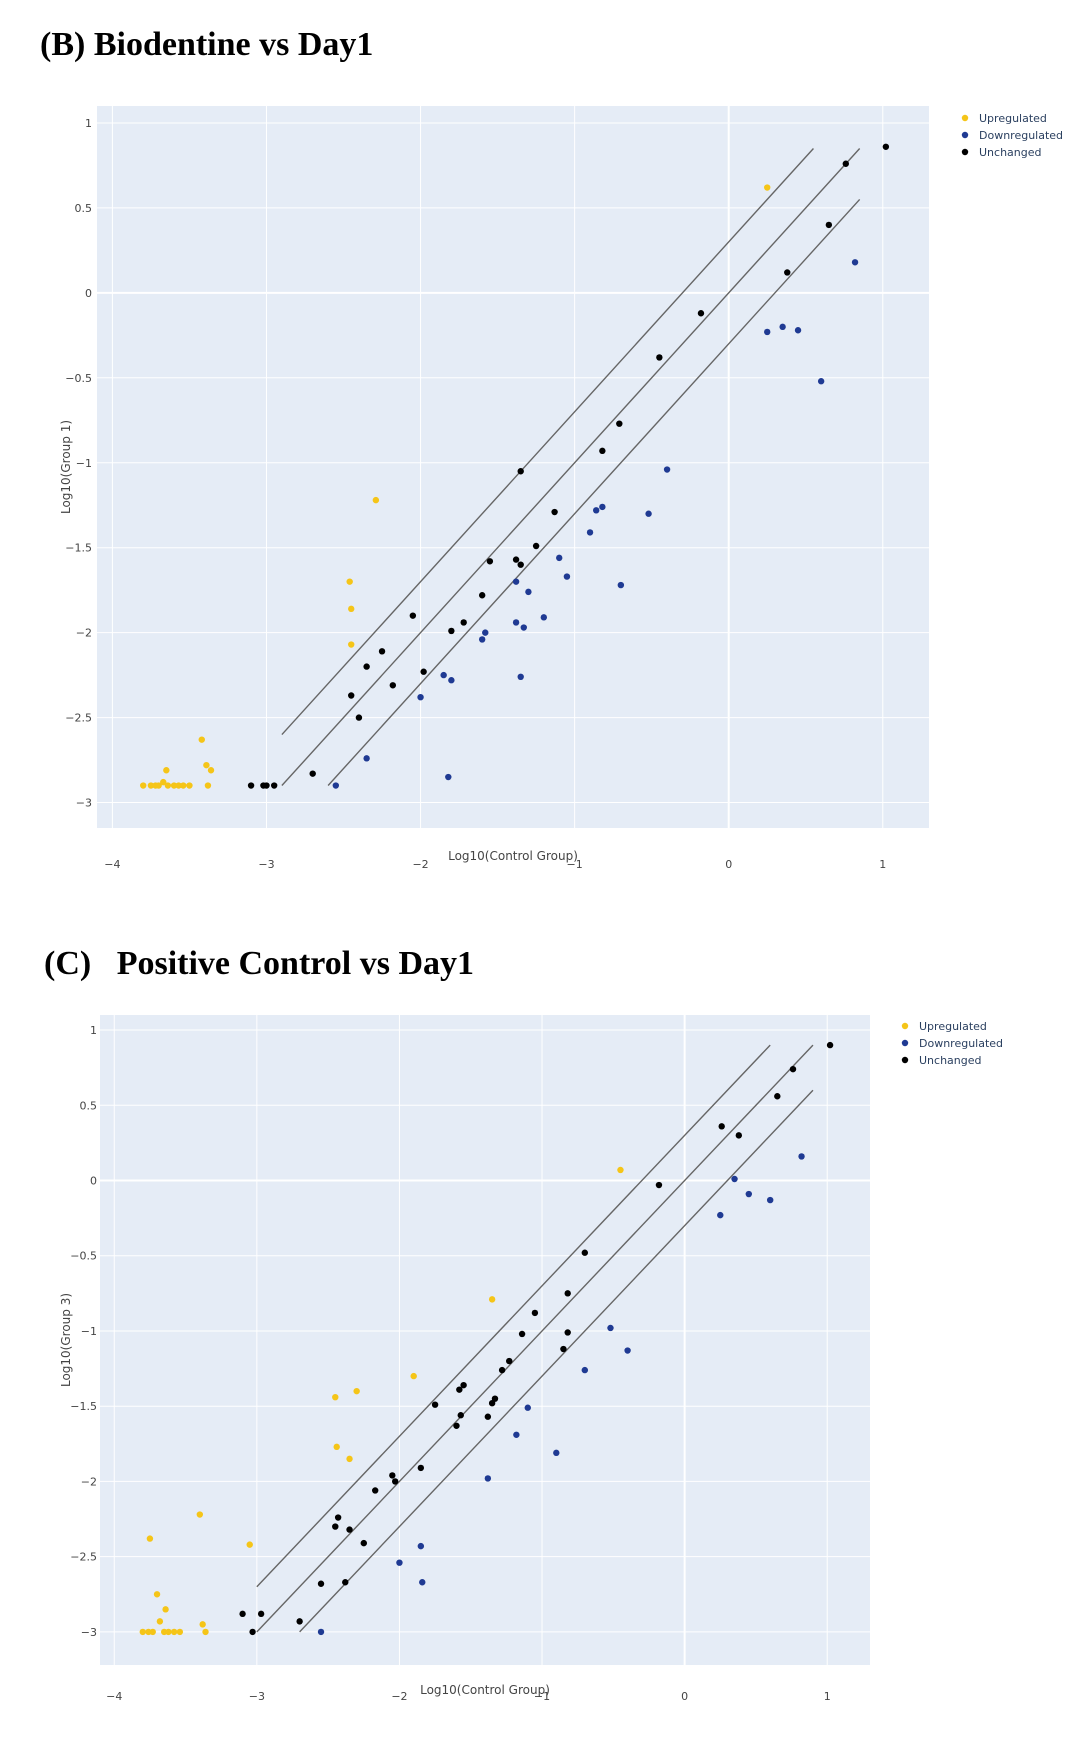 This screenshot has width=1091, height=1747. I want to click on fold-change-line, so click(556, 1361).